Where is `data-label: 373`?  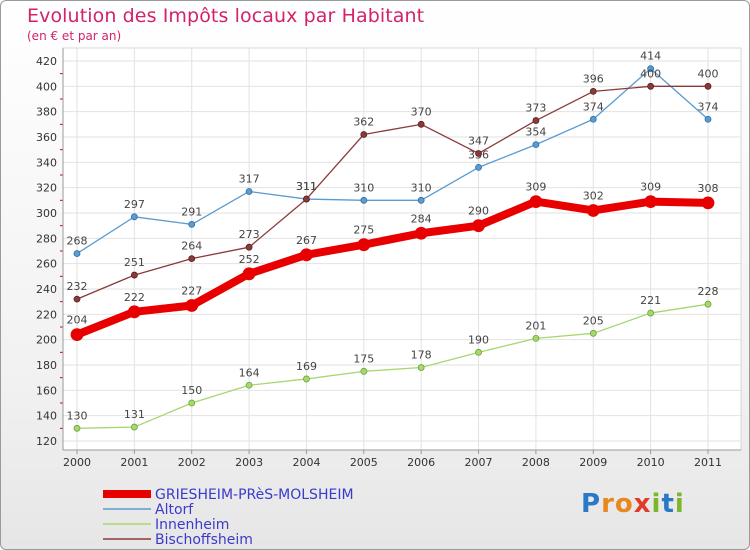 data-label: 373 is located at coordinates (535, 108).